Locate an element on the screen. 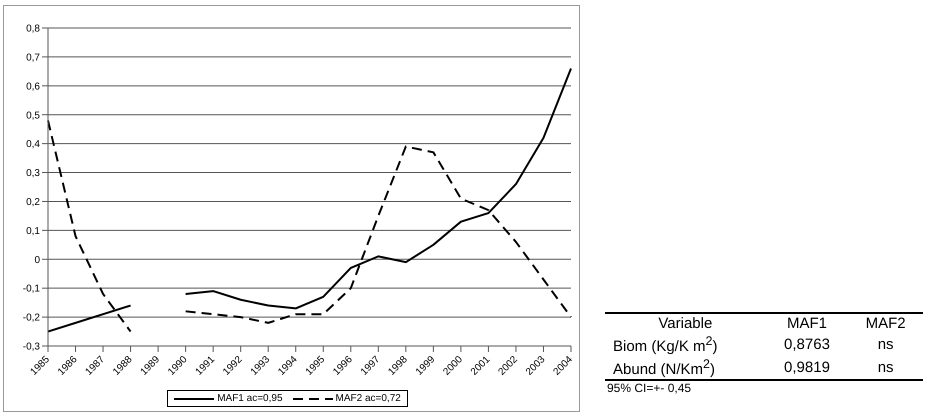 This screenshot has width=930, height=413. y-tick-label: -0,3 is located at coordinates (31, 347).